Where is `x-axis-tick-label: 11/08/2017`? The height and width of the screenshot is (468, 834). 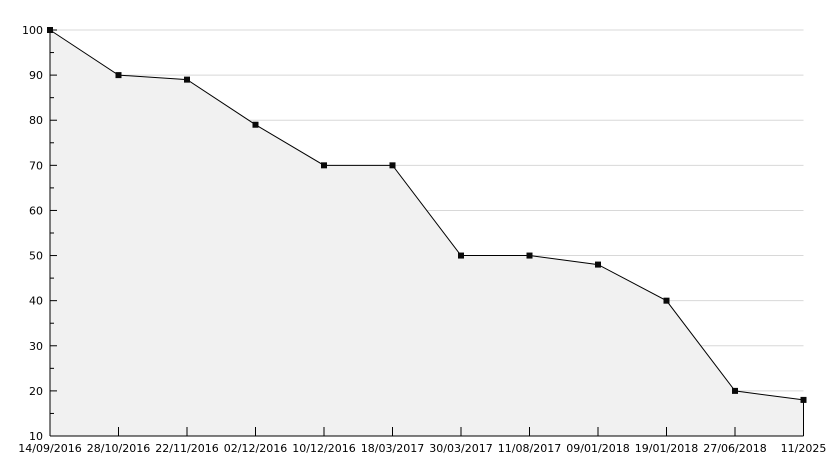
x-axis-tick-label: 11/08/2017 is located at coordinates (529, 448).